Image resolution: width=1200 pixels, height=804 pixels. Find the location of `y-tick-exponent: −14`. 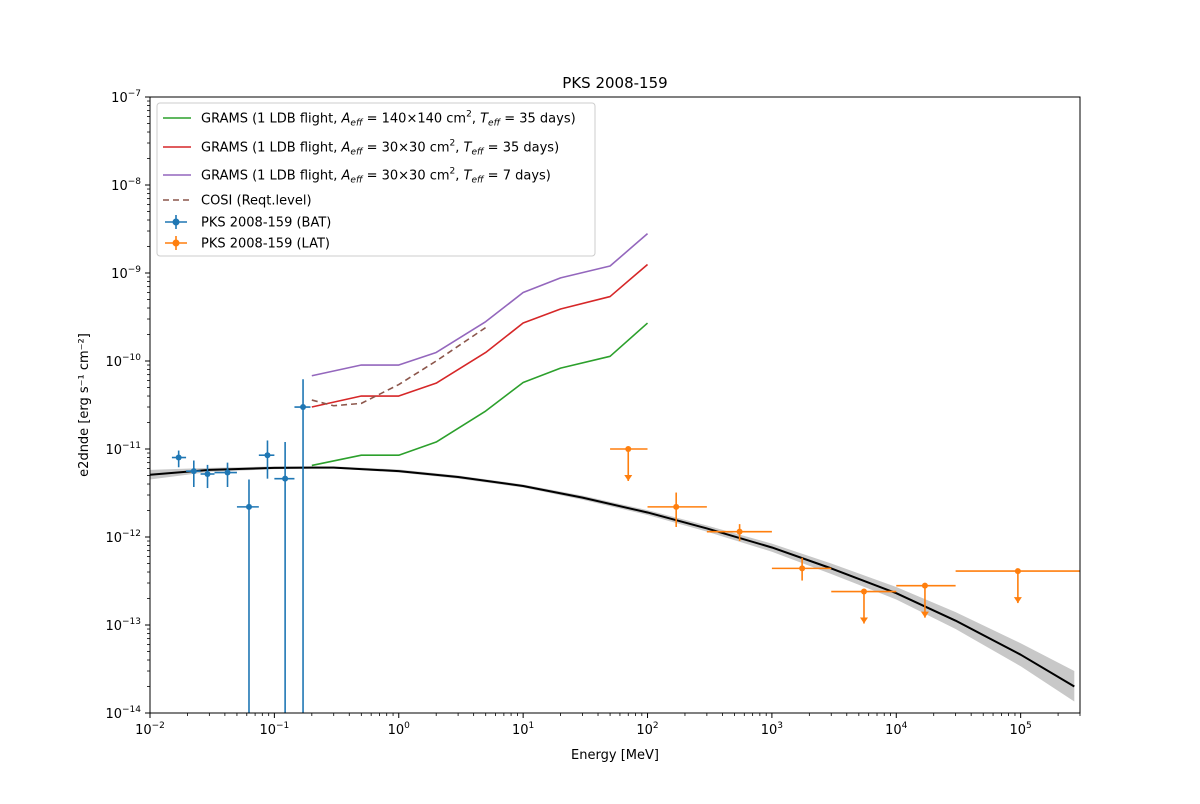

y-tick-exponent: −14 is located at coordinates (131, 710).